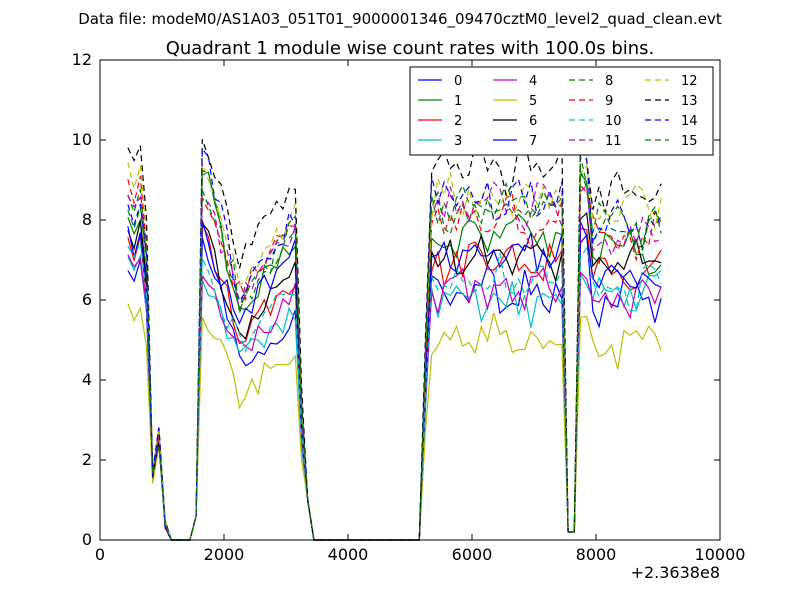  I want to click on legend-label-2: 2, so click(458, 121).